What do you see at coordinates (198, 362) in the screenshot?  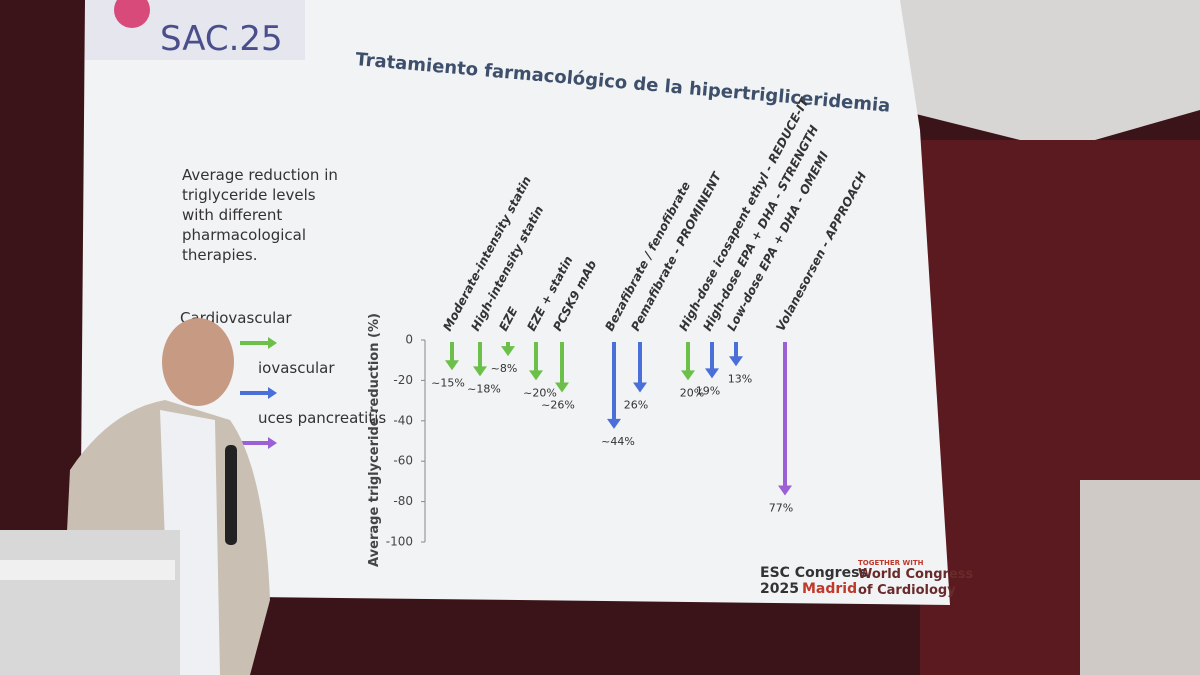 I see `head` at bounding box center [198, 362].